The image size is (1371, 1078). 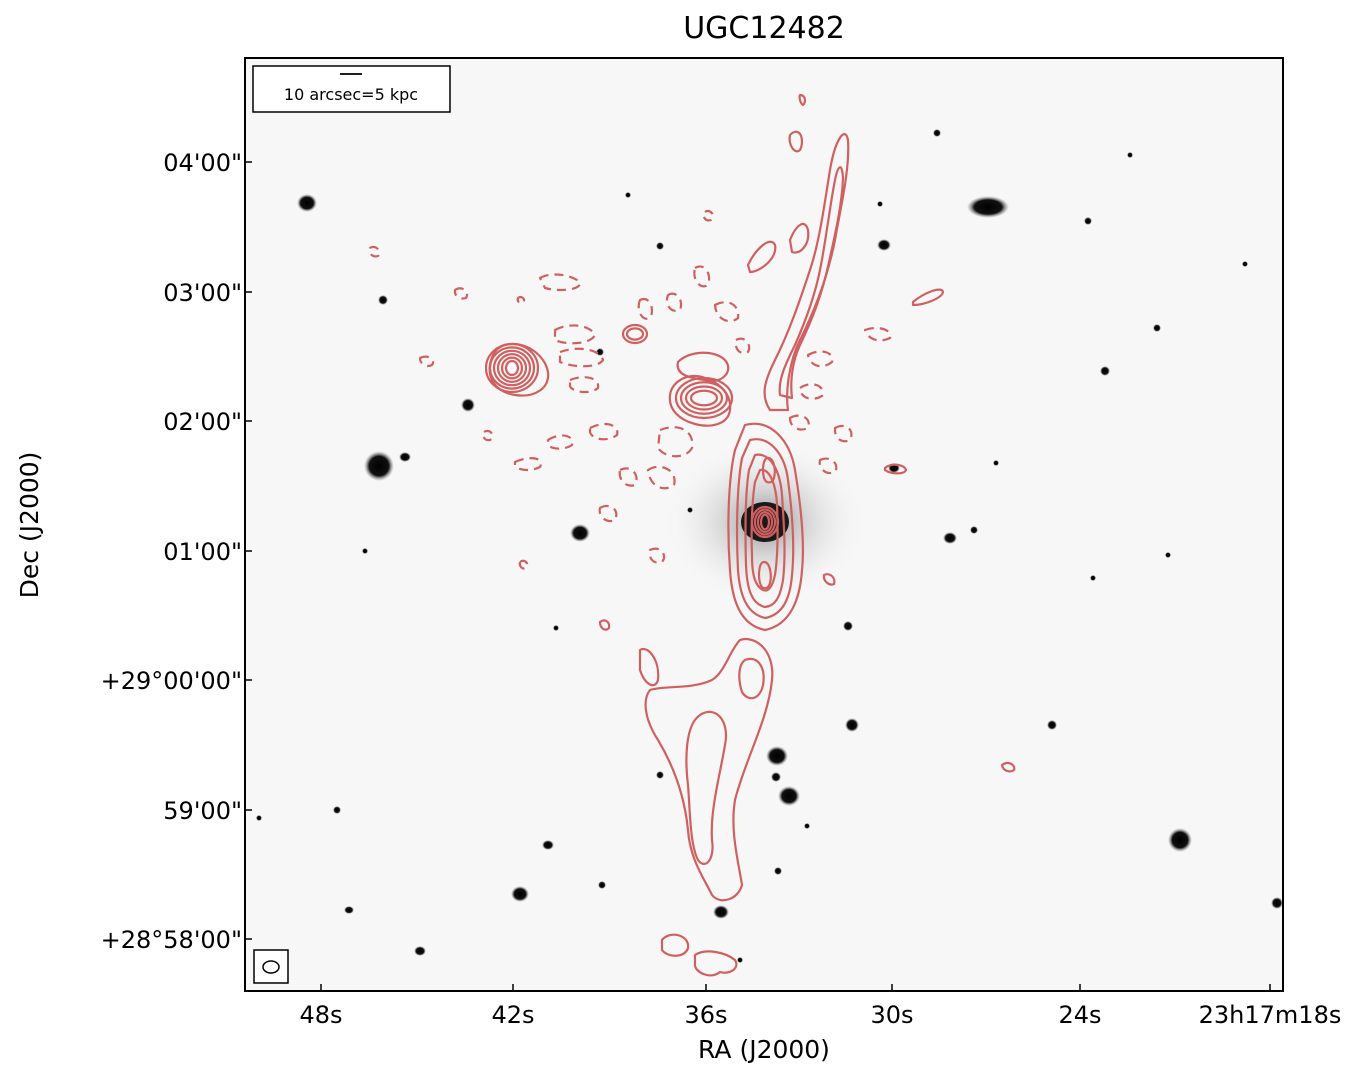 What do you see at coordinates (202, 163) in the screenshot?
I see `y-tick-label: 04'00"` at bounding box center [202, 163].